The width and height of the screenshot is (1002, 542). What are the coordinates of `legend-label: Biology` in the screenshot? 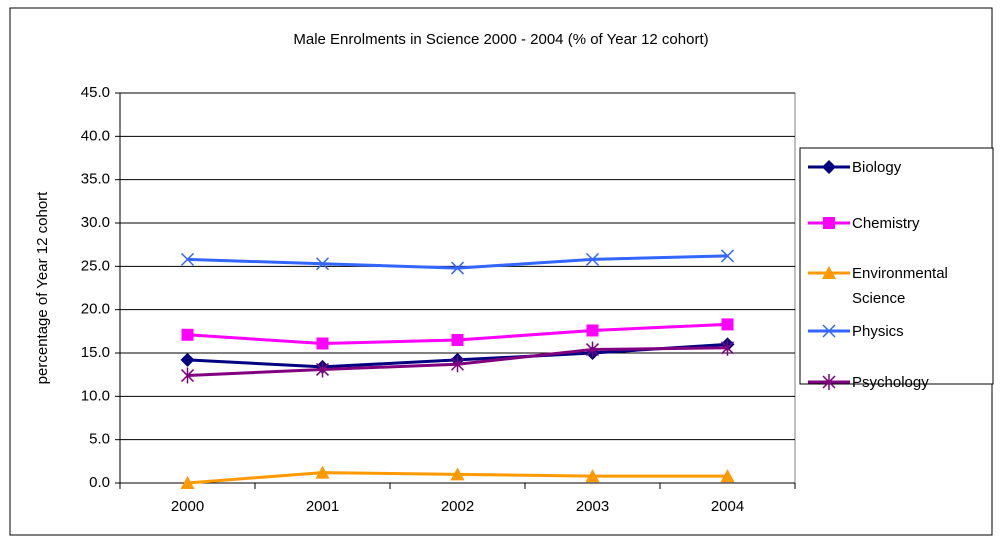 It's located at (877, 167).